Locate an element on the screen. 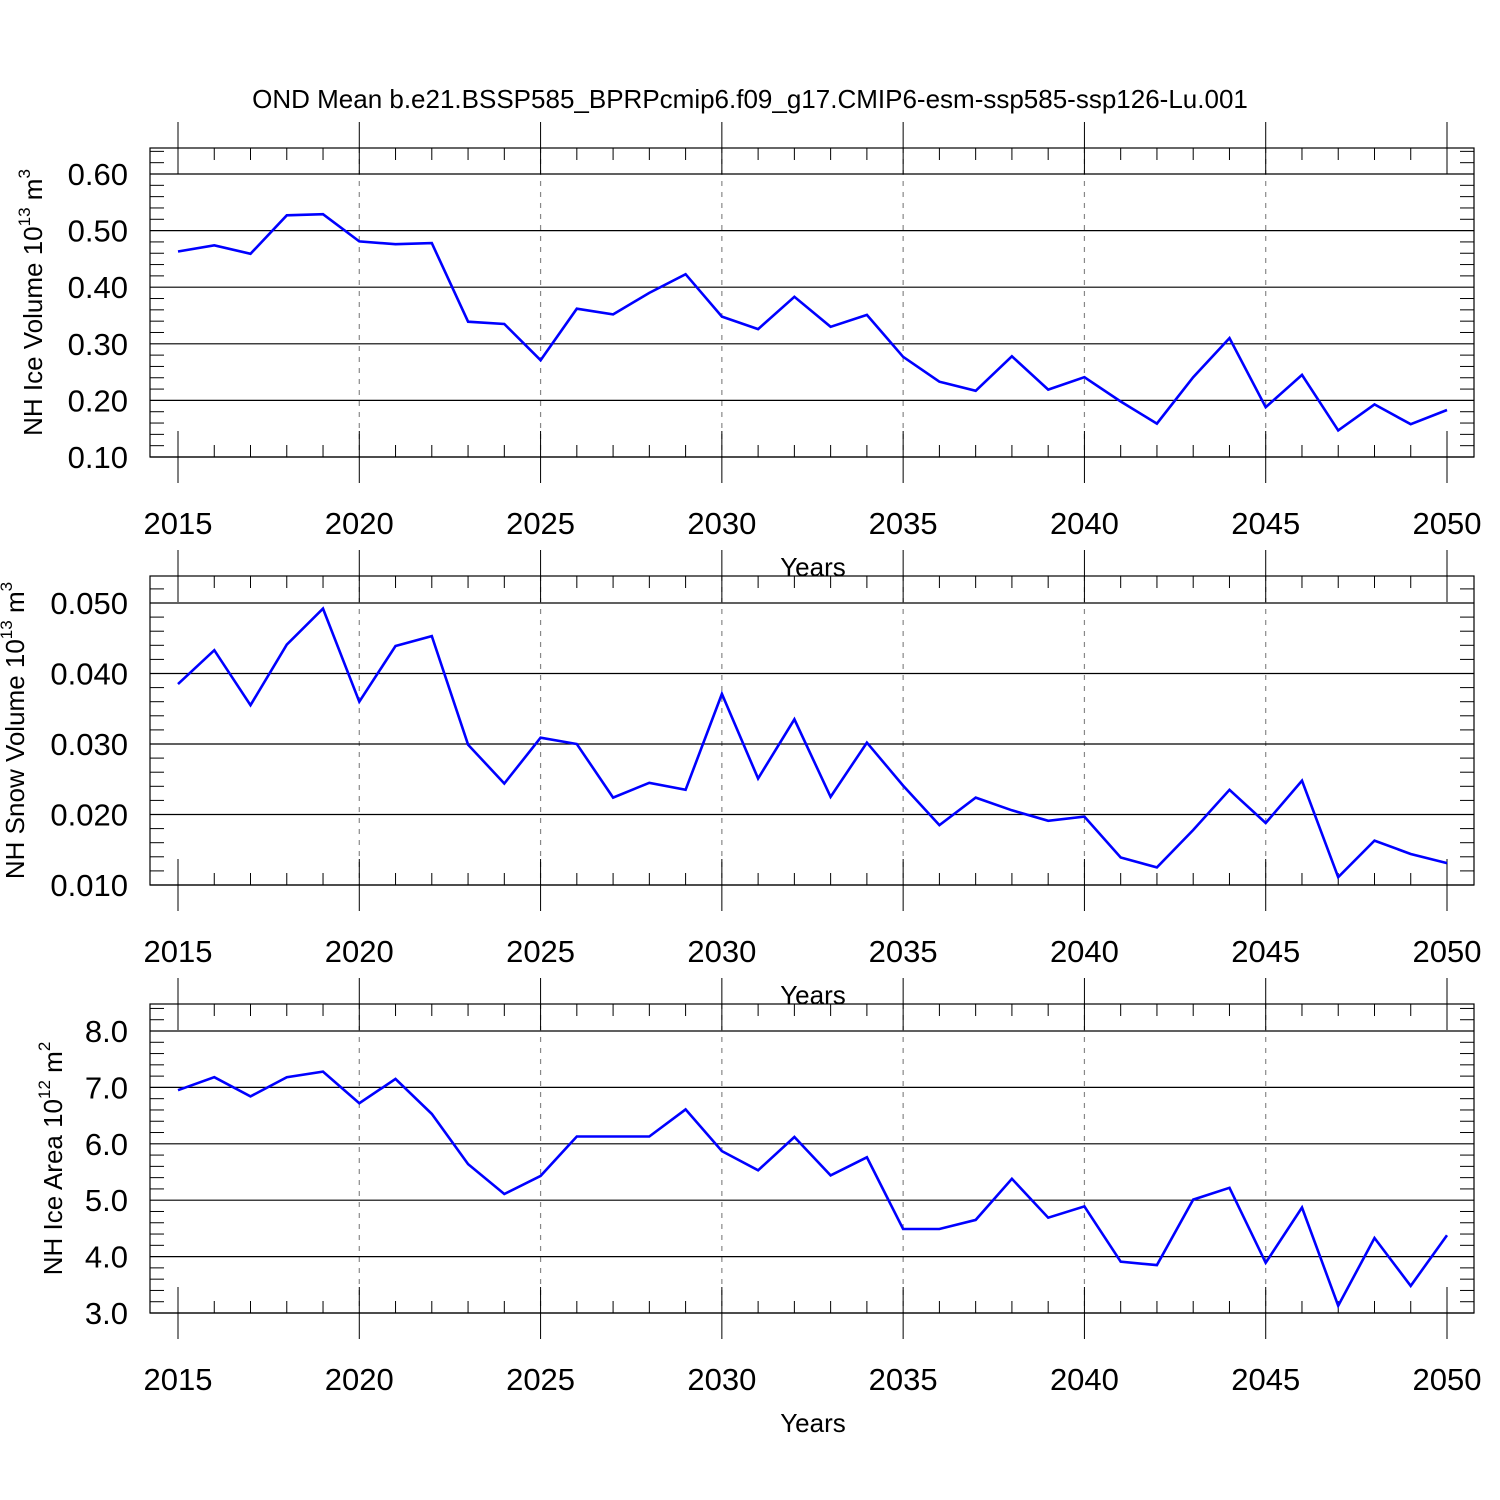 Image resolution: width=1500 pixels, height=1500 pixels. y-tick-label: 0.030 is located at coordinates (89, 744).